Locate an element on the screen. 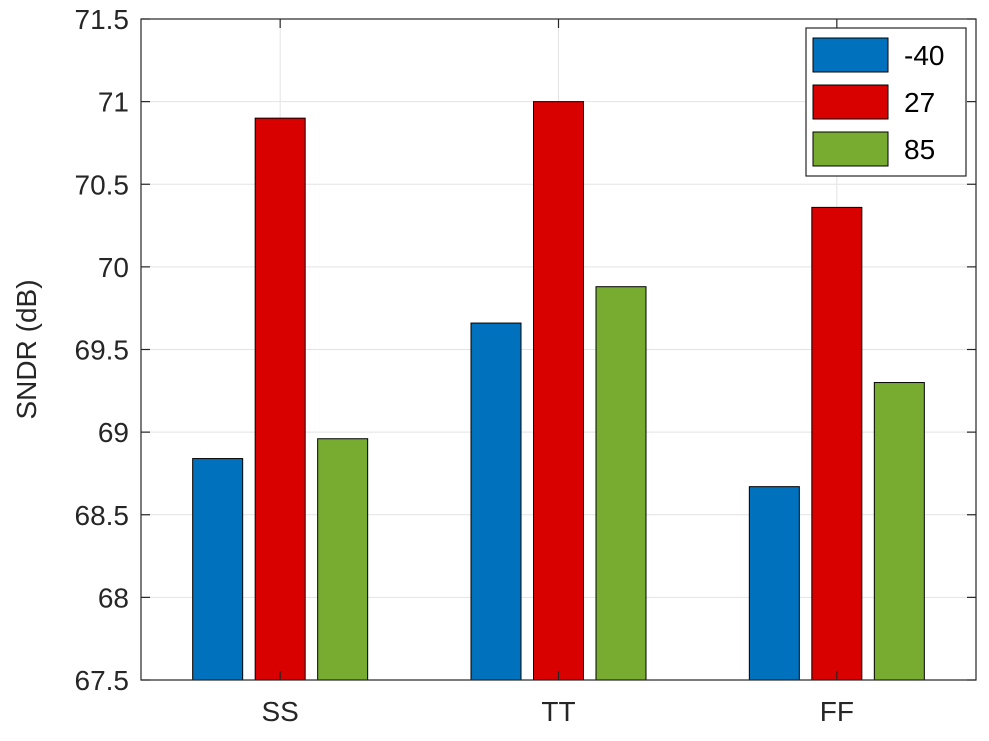 This screenshot has width=989, height=741. x-tick-label: TT is located at coordinates (558, 711).